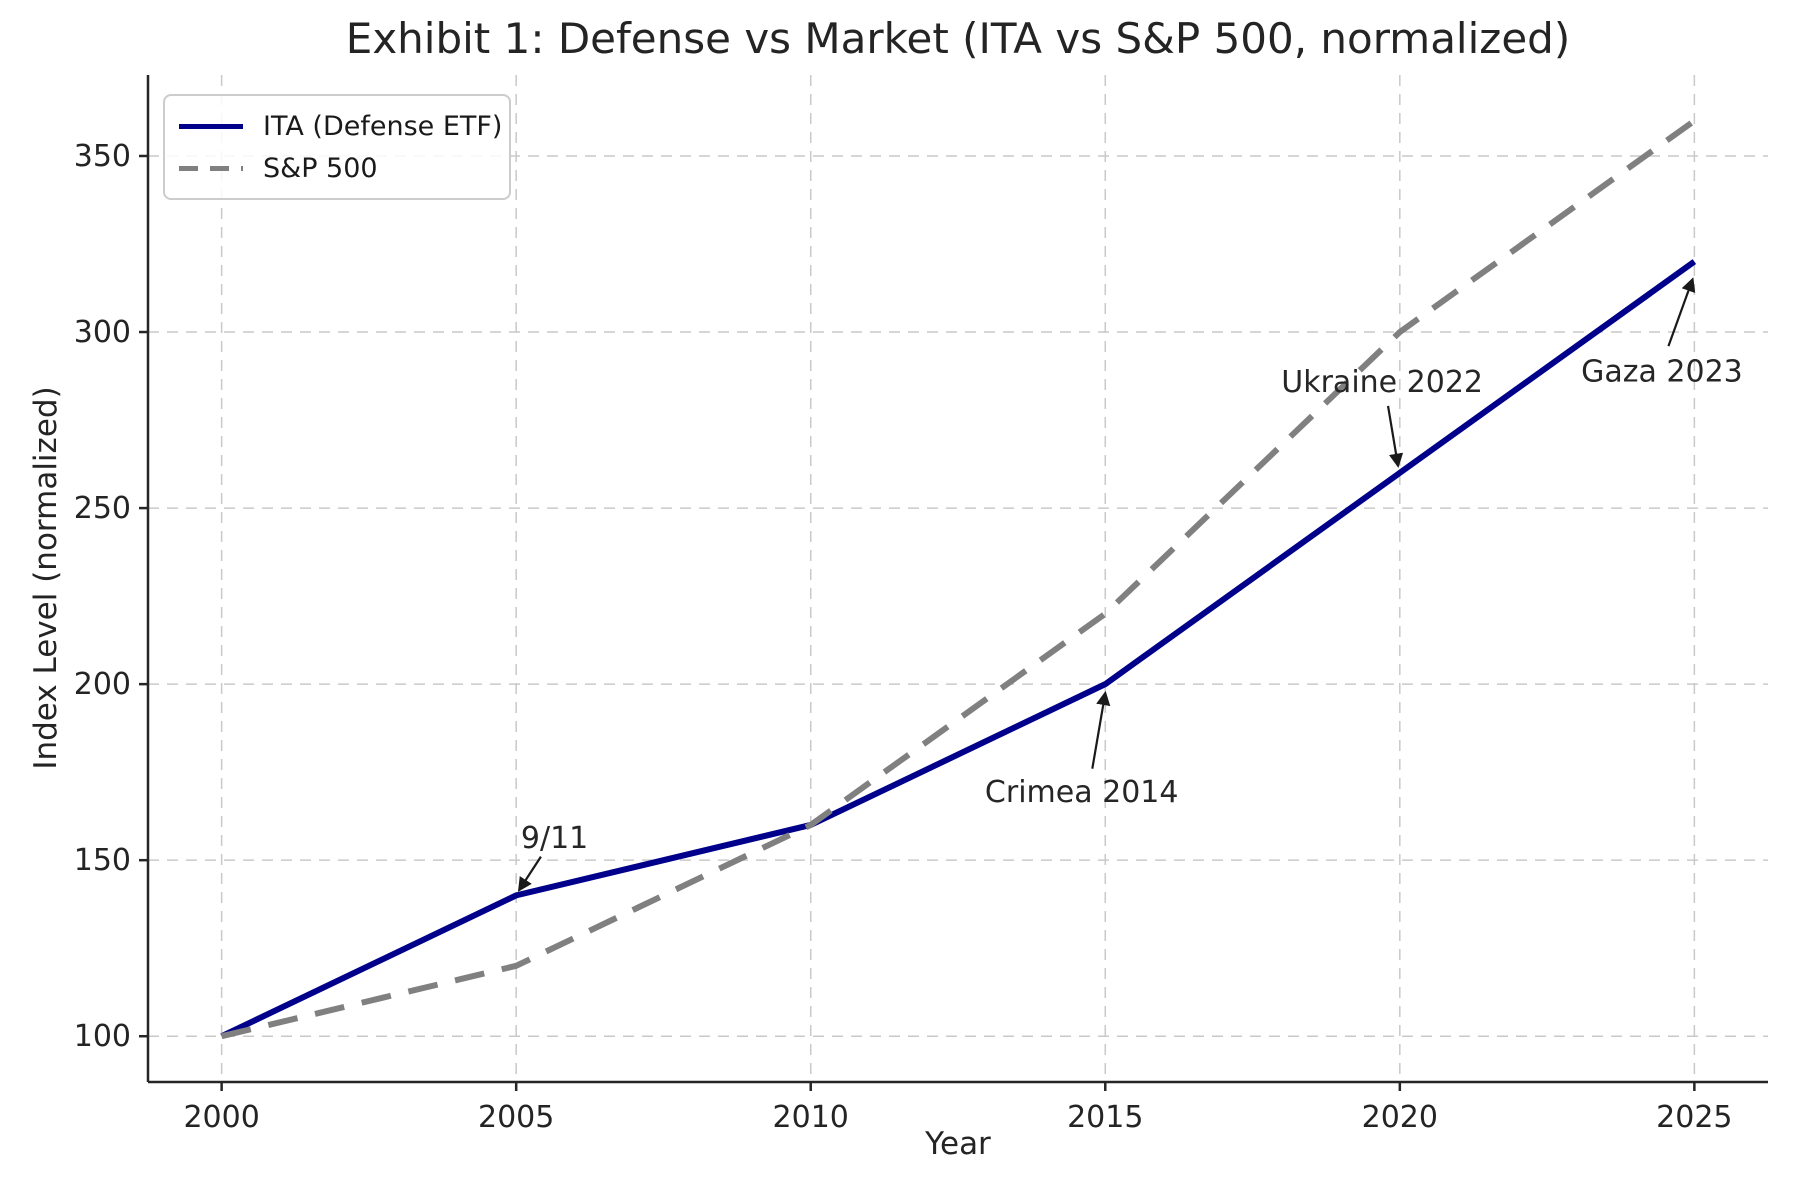 This screenshot has width=1800, height=1200. I want to click on y-tick-label: 300, so click(102, 332).